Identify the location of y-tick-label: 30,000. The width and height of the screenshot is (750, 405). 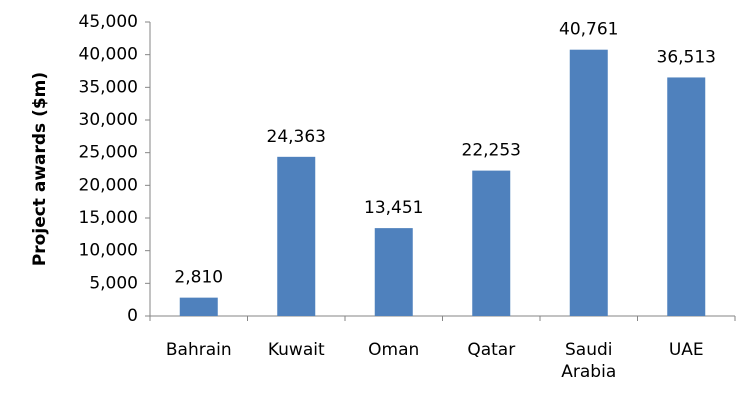
(108, 120).